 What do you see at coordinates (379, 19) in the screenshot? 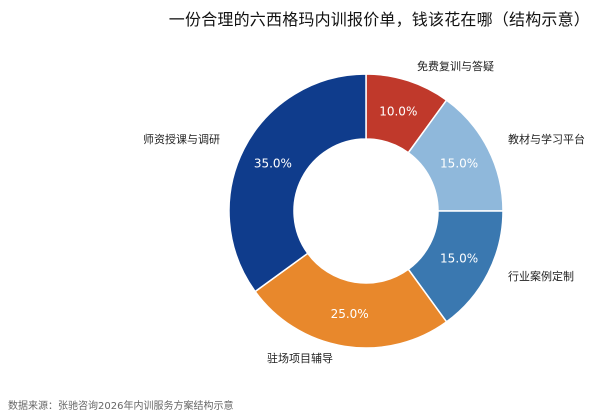
I see `chart-title: 一份合理的六西格玛内训报价单，钱该花在哪（结构示意）` at bounding box center [379, 19].